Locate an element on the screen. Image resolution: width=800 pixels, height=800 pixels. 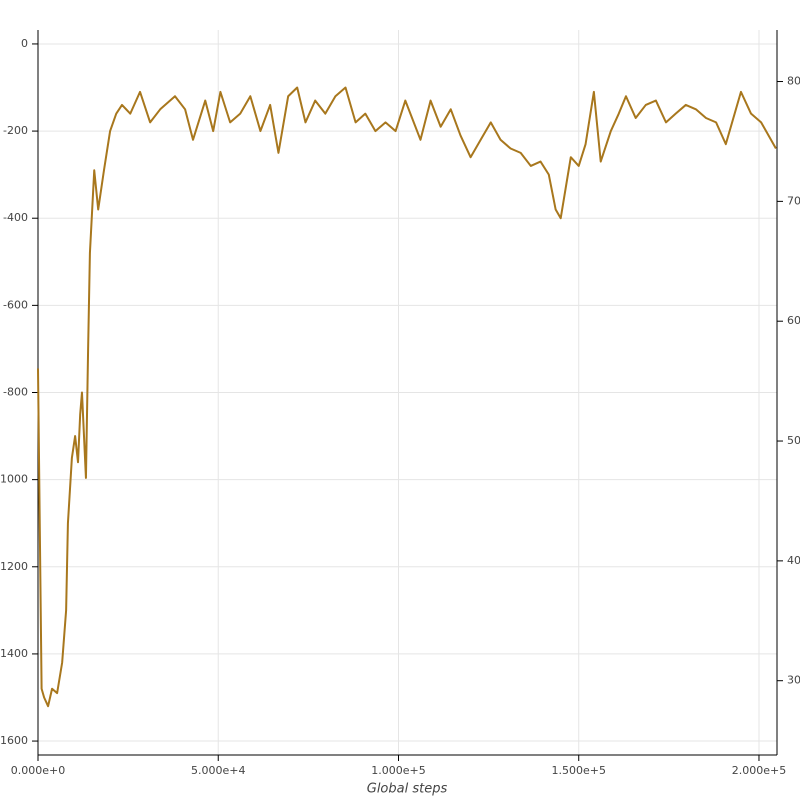
y-tick-label: -400 is located at coordinates (15, 217).